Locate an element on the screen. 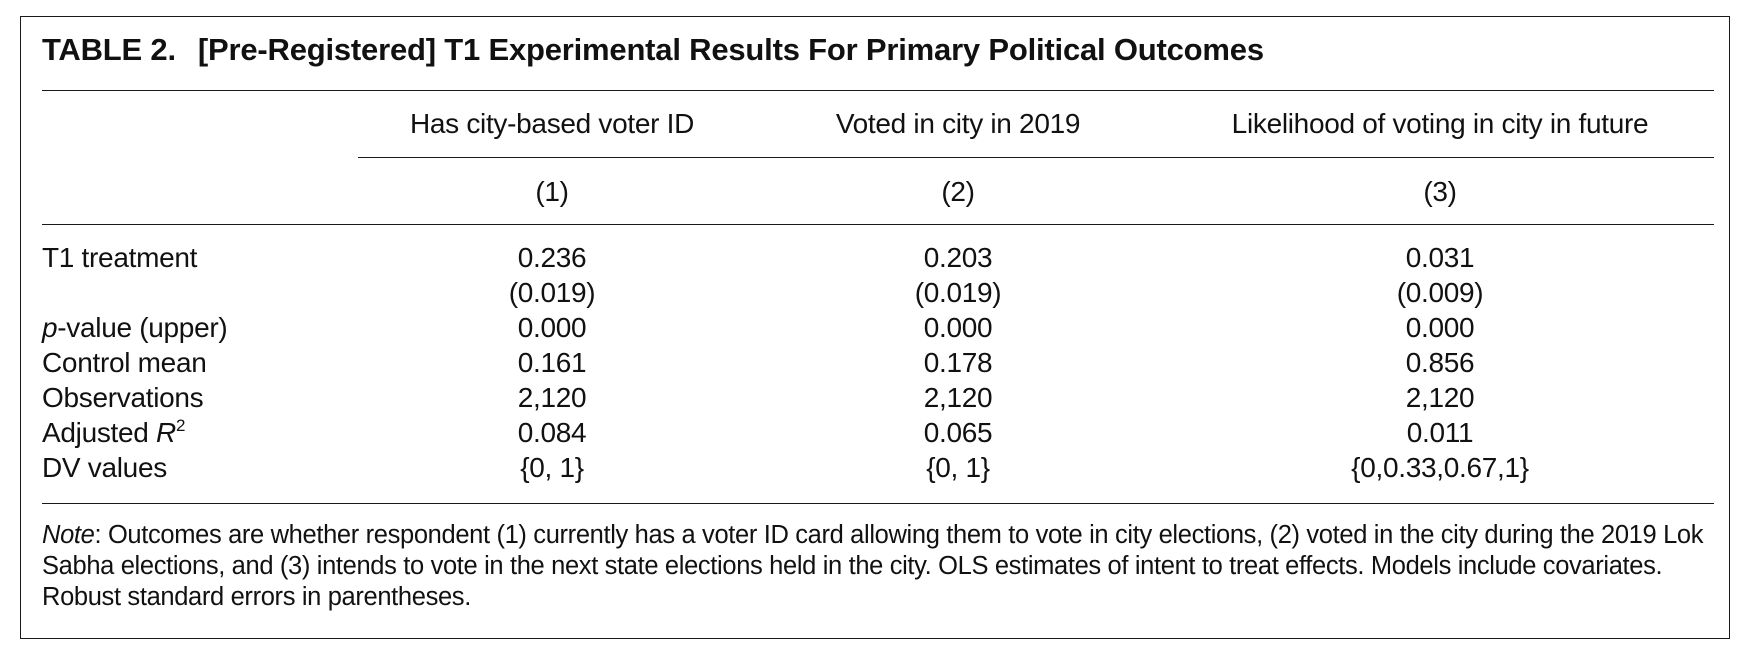 The image size is (1754, 660). table-label: TABLE 2. is located at coordinates (109, 49).